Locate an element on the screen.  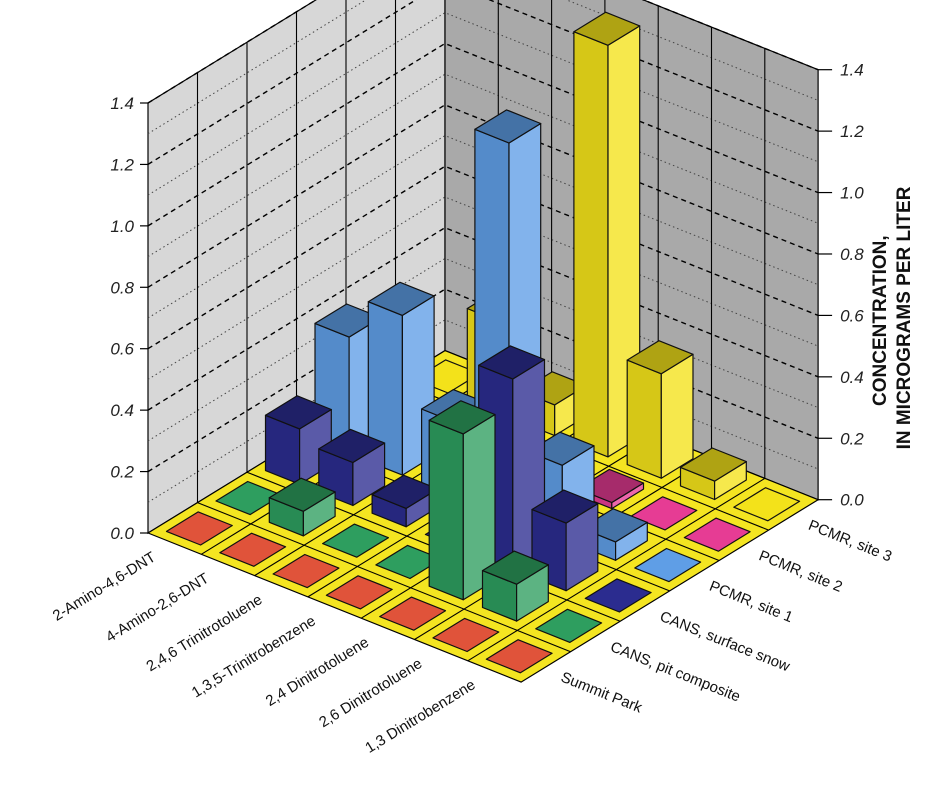
y-tick-right: 0.8 is located at coordinates (852, 254).